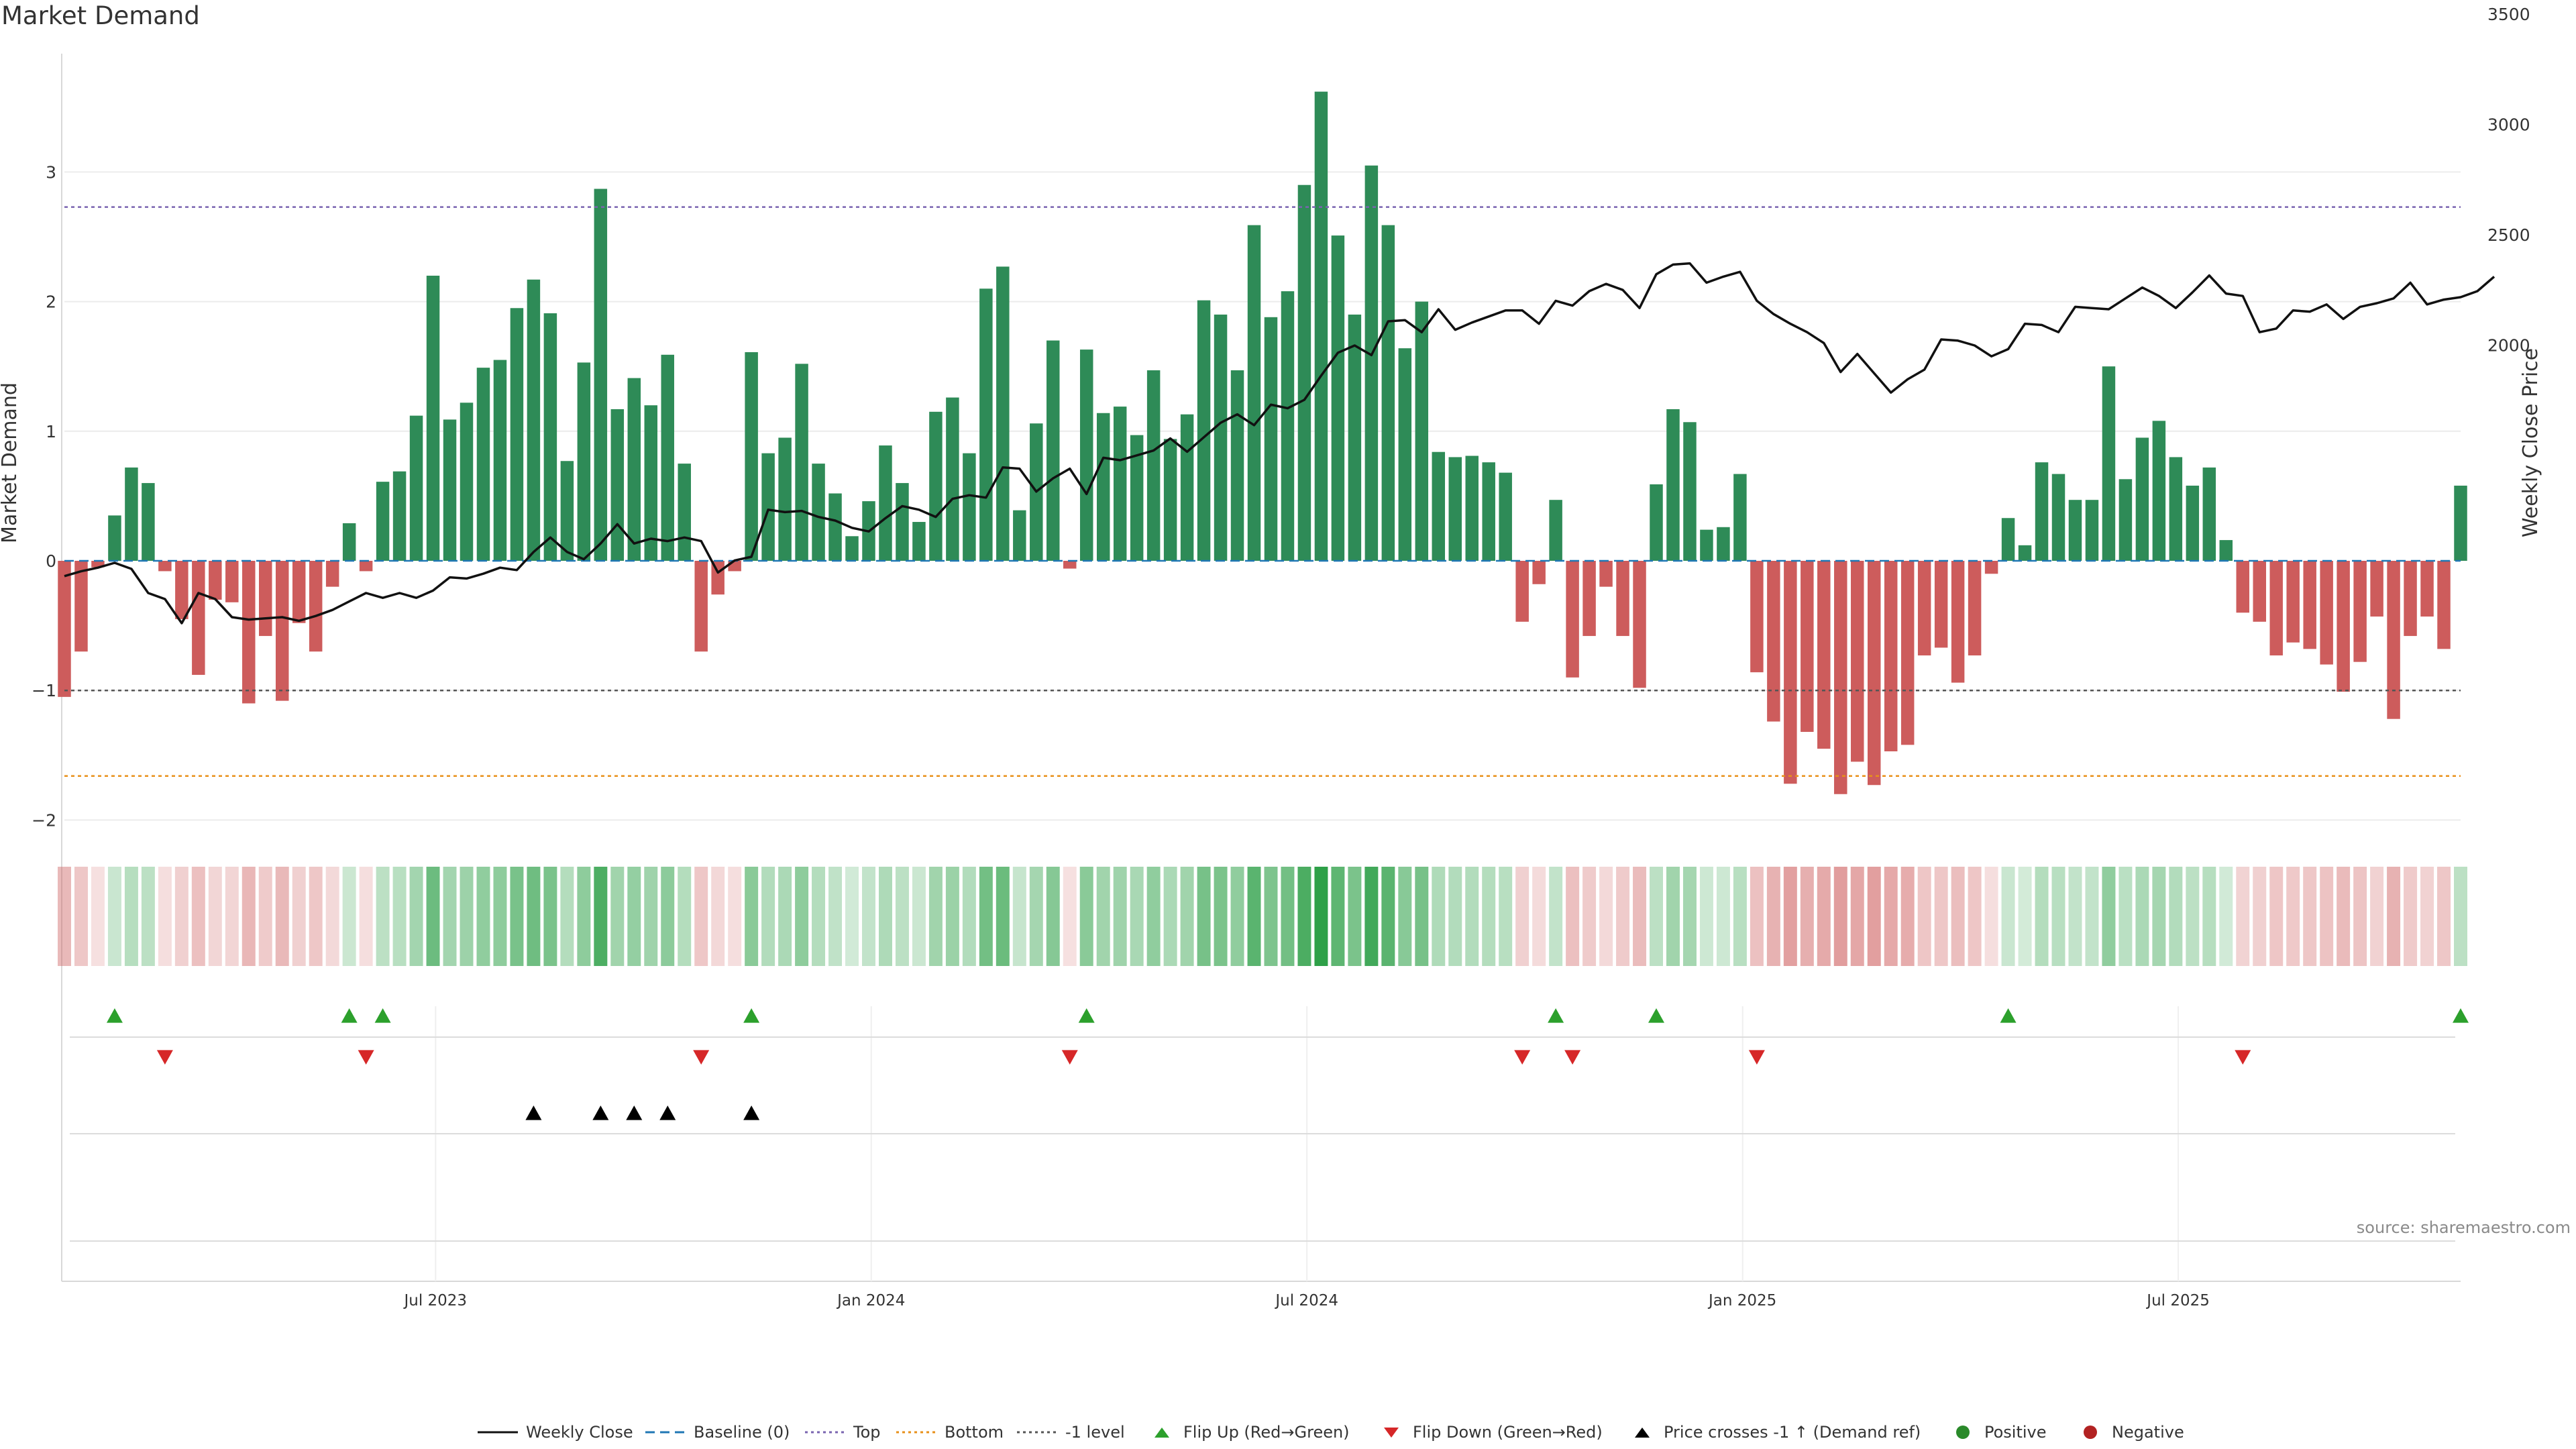 This screenshot has width=2576, height=1449. I want to click on y-tick-label: 1, so click(51, 431).